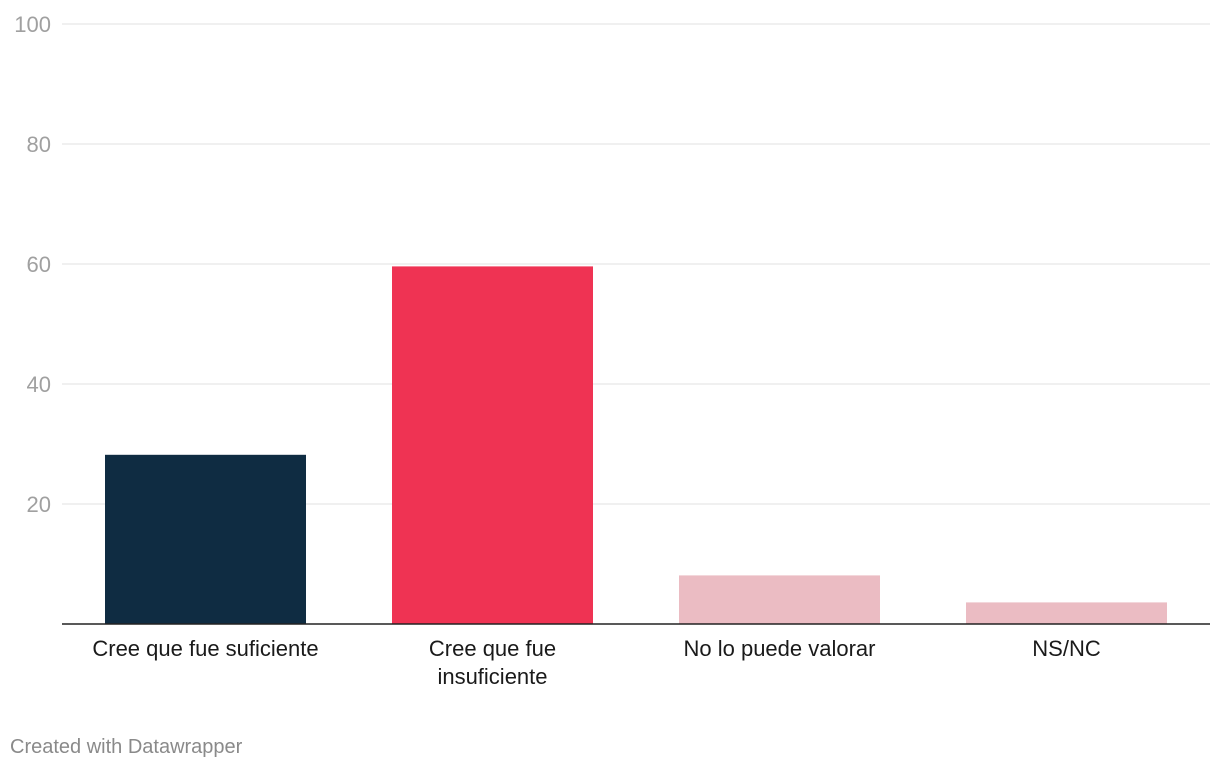  What do you see at coordinates (492, 662) in the screenshot?
I see `x-category-label: Cree que fue insuficiente` at bounding box center [492, 662].